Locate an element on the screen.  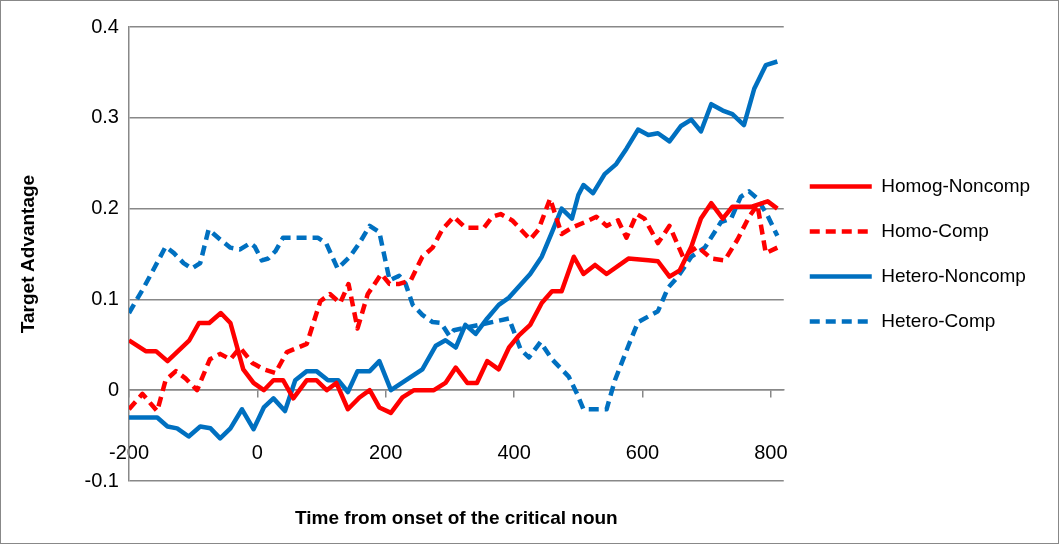
x-tick-label: 800 is located at coordinates (771, 451).